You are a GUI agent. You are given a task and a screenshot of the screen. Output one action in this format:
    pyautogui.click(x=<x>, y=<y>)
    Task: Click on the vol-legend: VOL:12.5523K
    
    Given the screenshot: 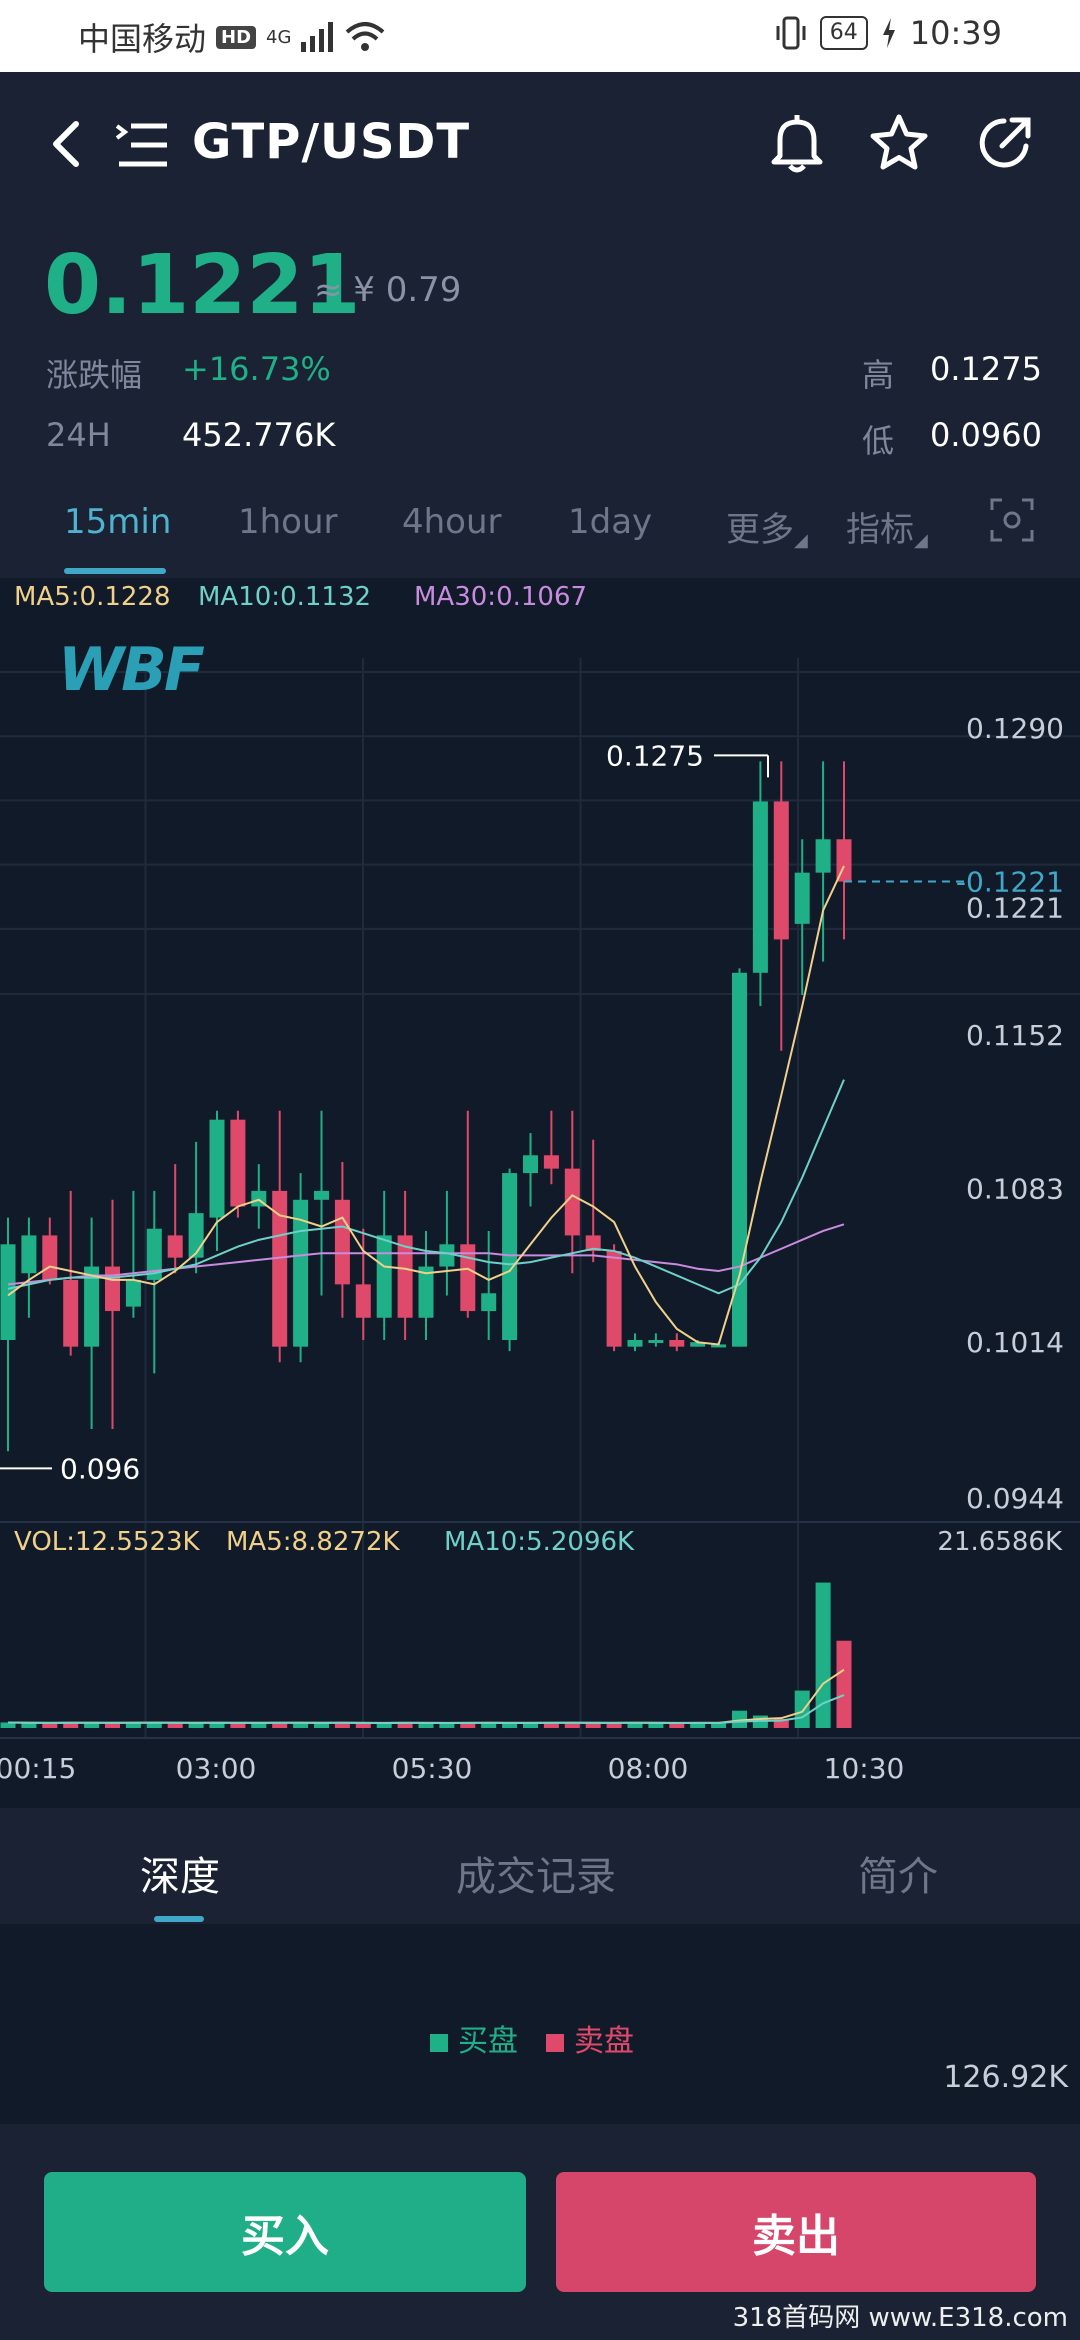 What is the action you would take?
    pyautogui.click(x=107, y=1542)
    